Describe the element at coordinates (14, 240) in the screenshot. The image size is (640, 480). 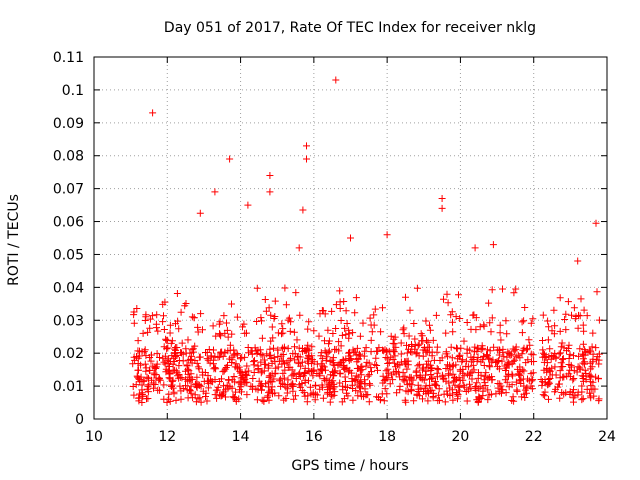
I see `y-axis-label: ROTI / TECUs` at that location.